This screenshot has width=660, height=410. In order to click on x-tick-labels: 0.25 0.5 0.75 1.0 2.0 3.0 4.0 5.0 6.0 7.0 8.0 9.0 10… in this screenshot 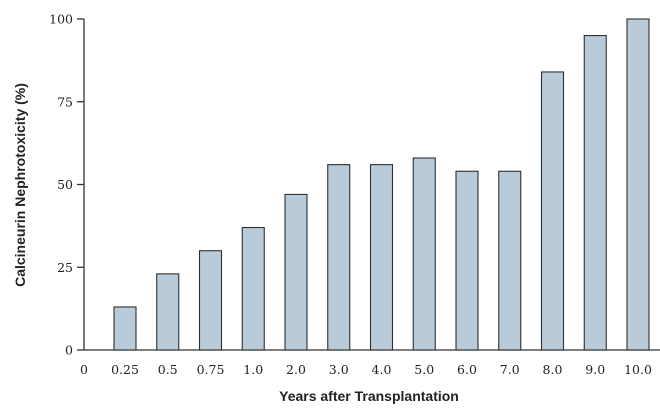, I will do `click(381, 369)`.